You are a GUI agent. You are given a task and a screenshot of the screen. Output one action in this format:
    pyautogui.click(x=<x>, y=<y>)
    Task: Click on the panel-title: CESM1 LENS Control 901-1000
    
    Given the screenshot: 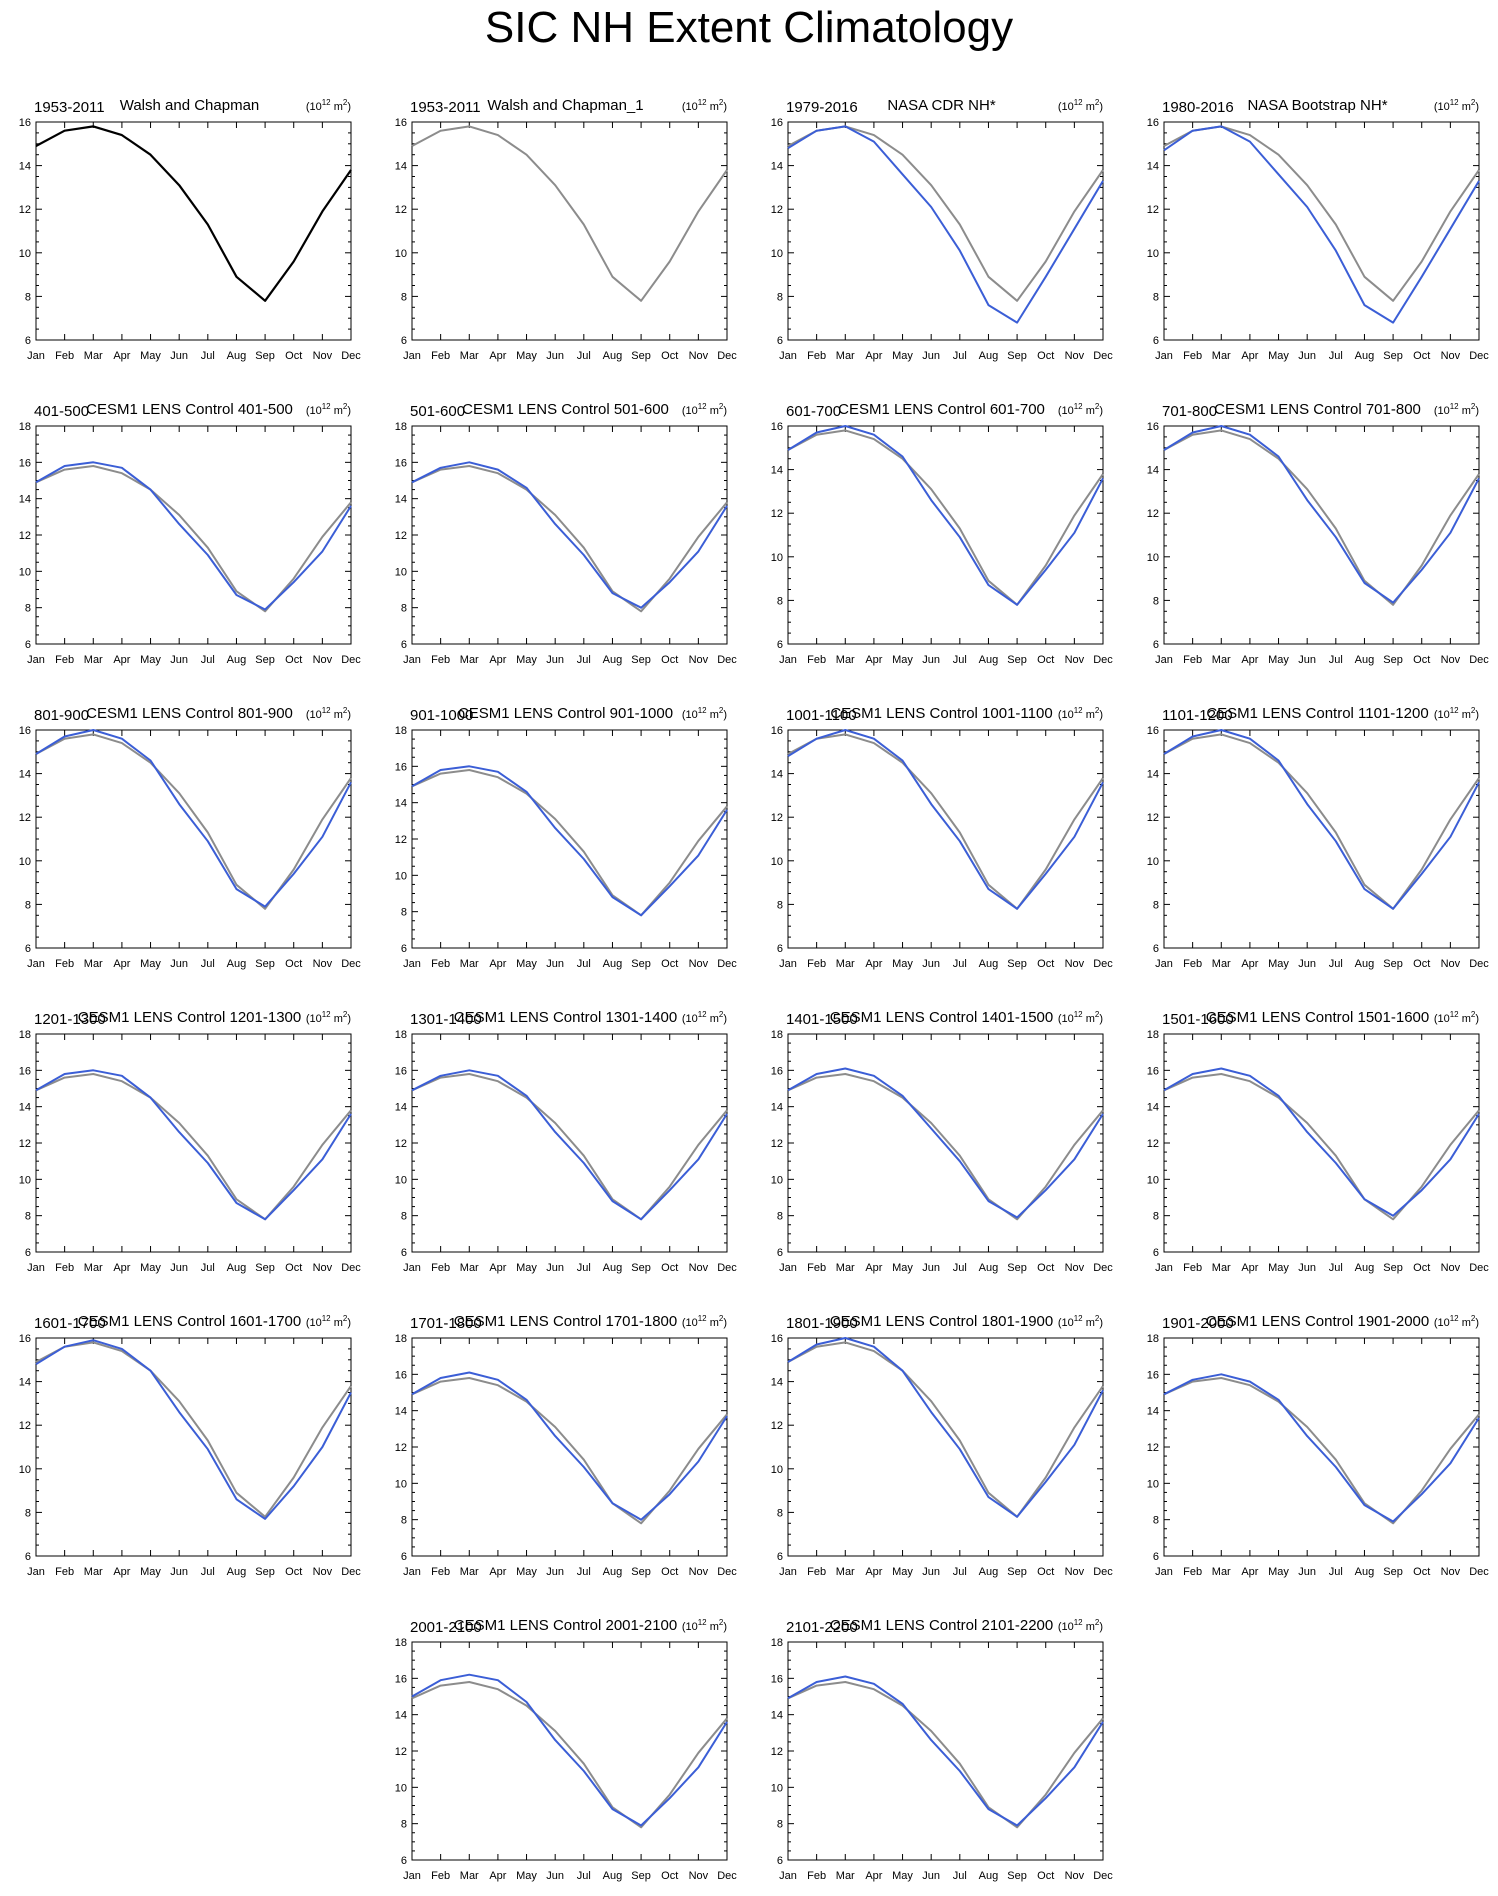 What is the action you would take?
    pyautogui.click(x=565, y=713)
    